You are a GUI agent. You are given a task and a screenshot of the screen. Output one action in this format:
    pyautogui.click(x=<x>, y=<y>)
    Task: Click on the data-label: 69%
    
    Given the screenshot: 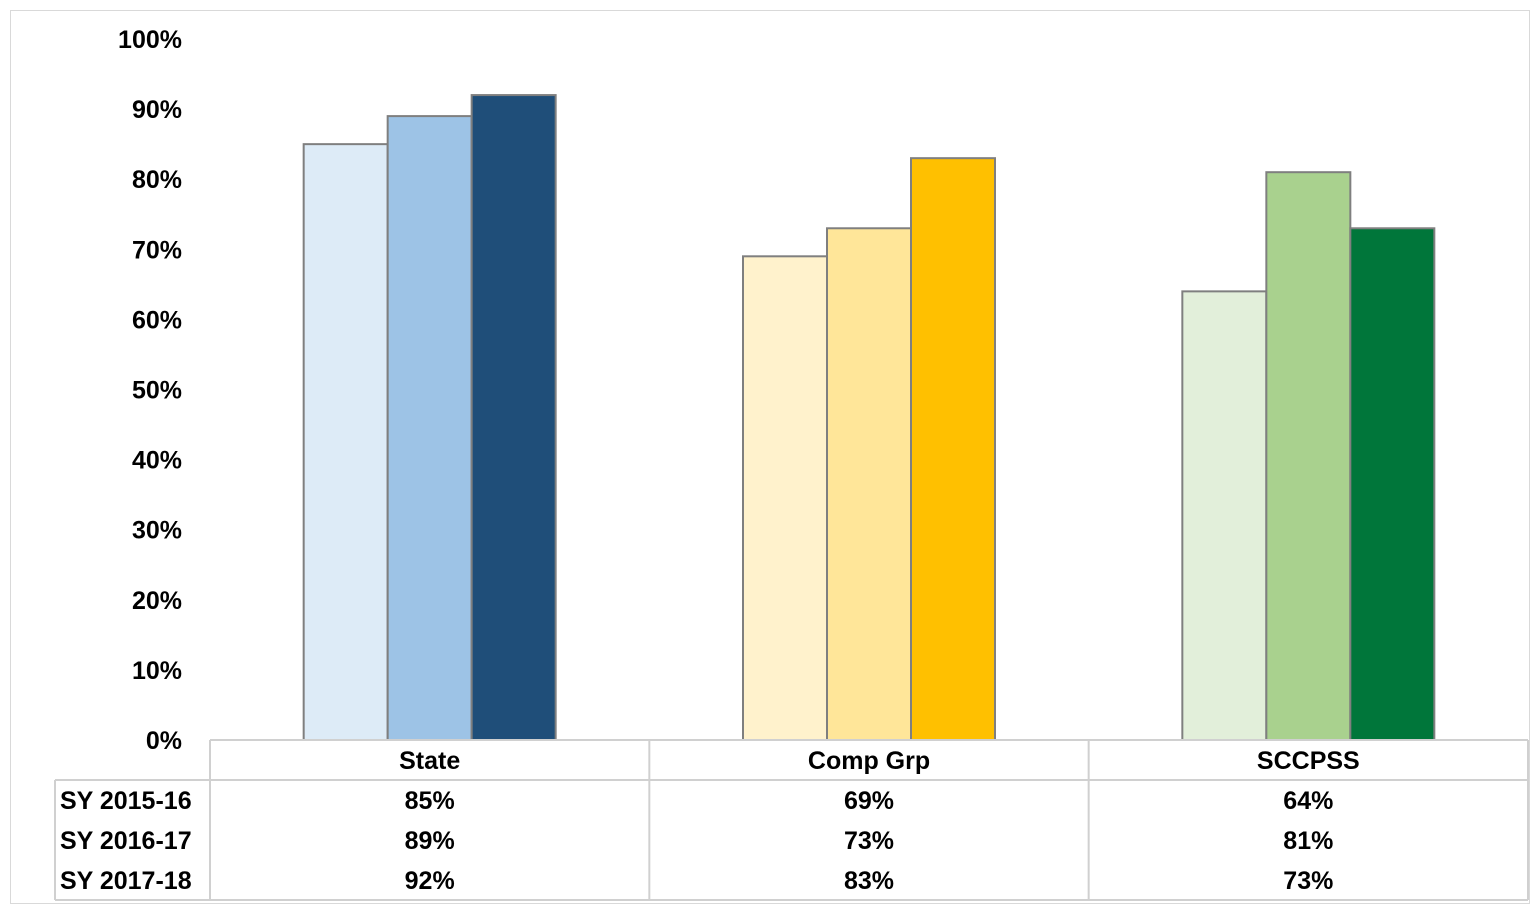 What is the action you would take?
    pyautogui.click(x=869, y=801)
    